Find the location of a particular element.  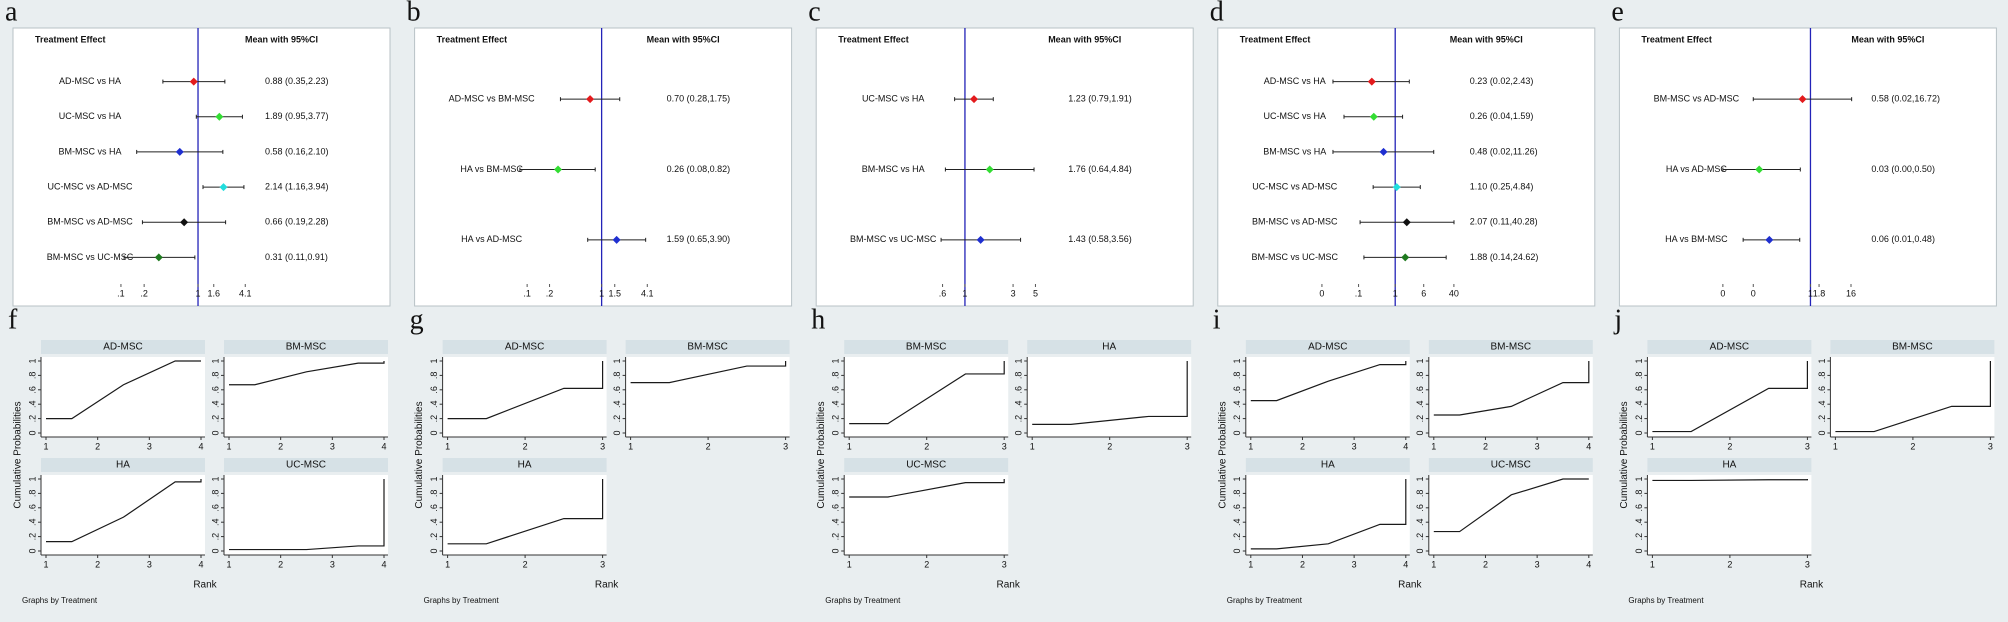

value-label: 2.07 (0.11,40.28) is located at coordinates (1504, 222).